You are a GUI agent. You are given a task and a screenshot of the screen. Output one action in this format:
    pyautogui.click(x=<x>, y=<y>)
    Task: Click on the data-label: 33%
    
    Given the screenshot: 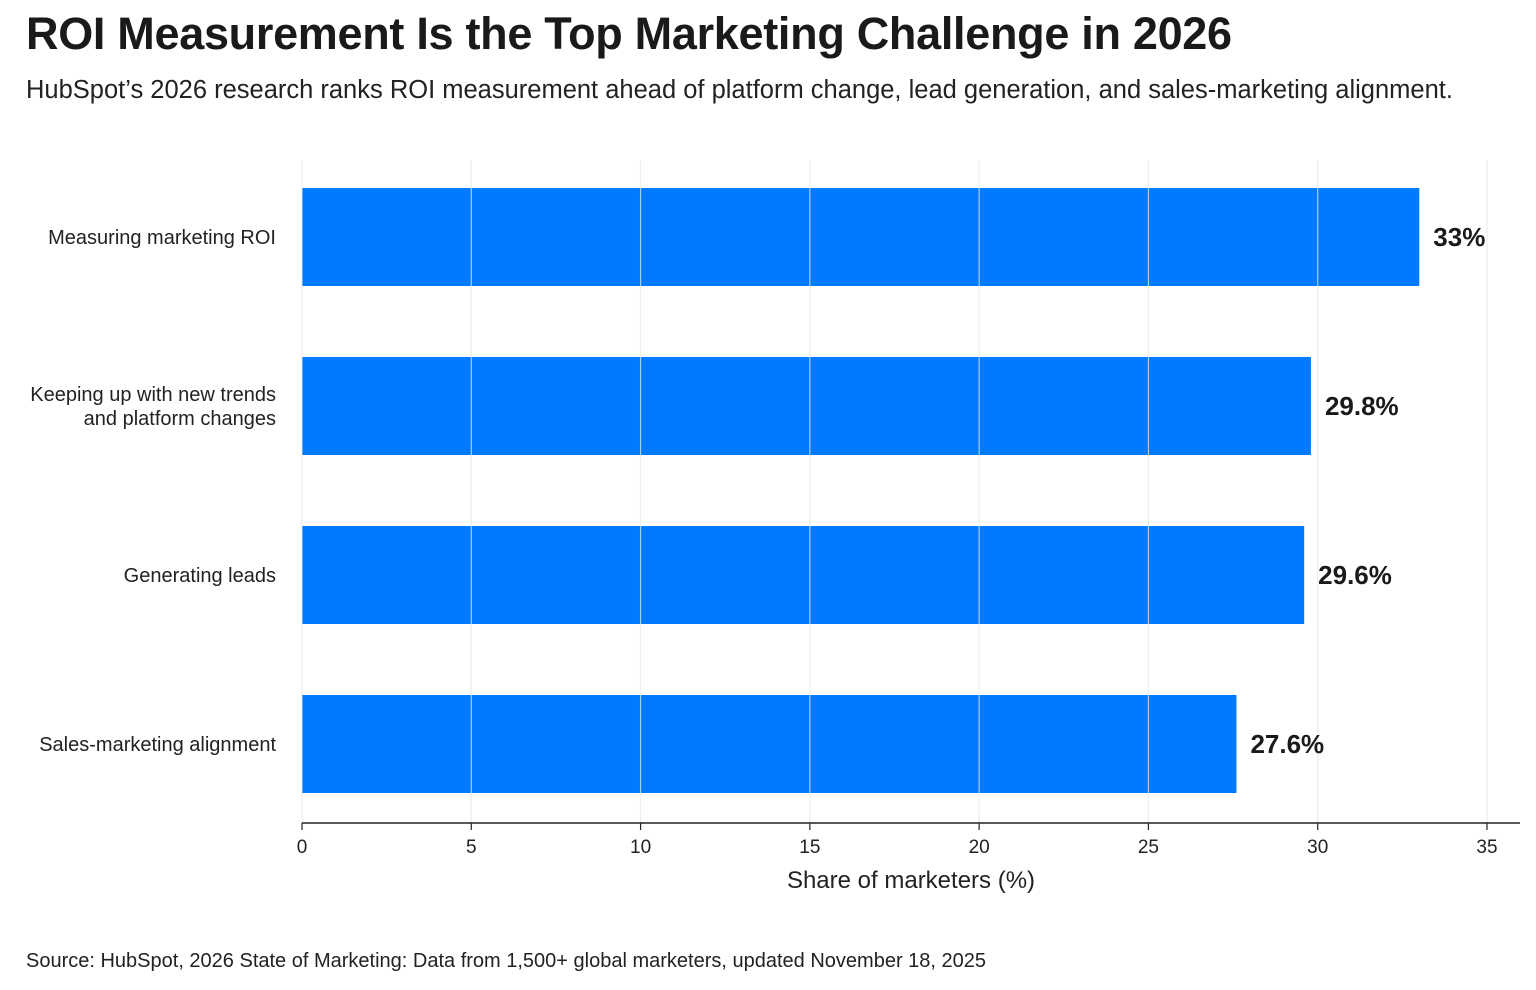 What is the action you would take?
    pyautogui.click(x=1459, y=237)
    